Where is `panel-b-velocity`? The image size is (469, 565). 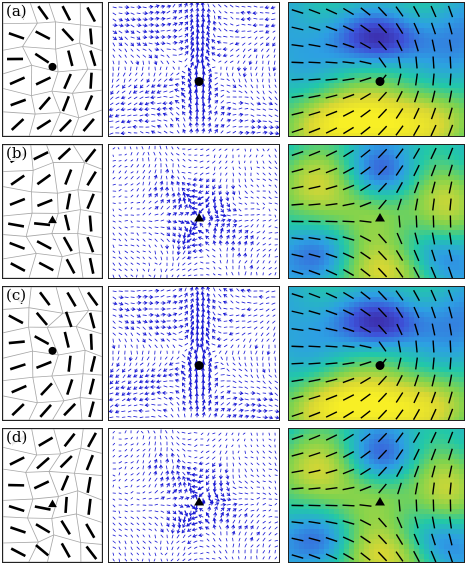 panel-b-velocity is located at coordinates (194, 211).